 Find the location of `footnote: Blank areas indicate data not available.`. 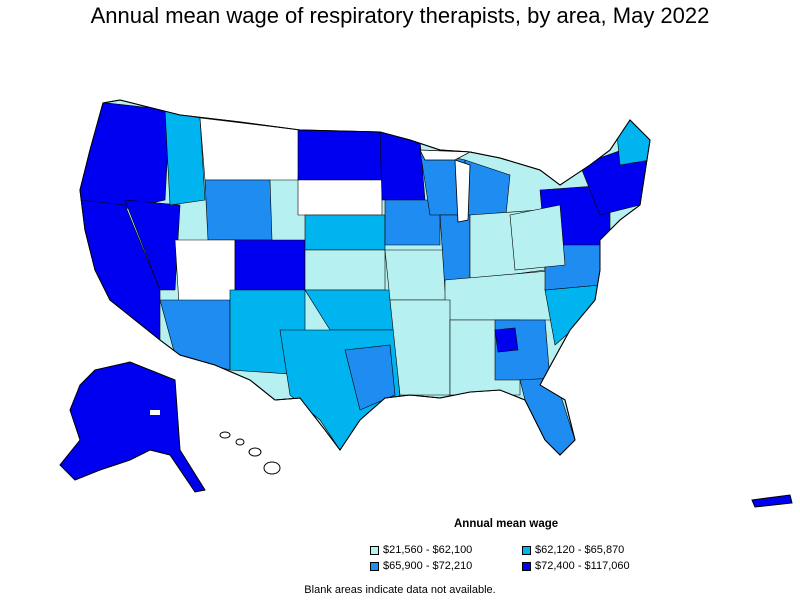

footnote: Blank areas indicate data not available. is located at coordinates (400, 590).